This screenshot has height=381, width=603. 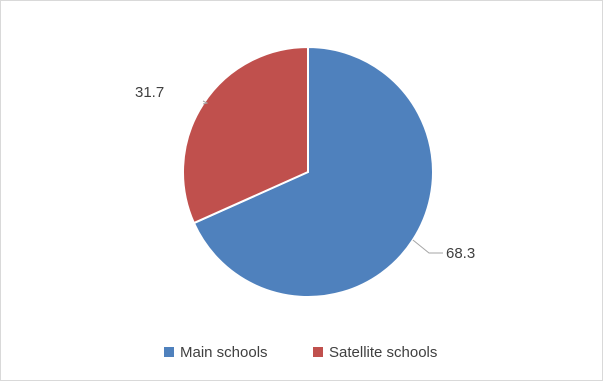 I want to click on legend-swatch-satellite-schools, so click(x=318, y=352).